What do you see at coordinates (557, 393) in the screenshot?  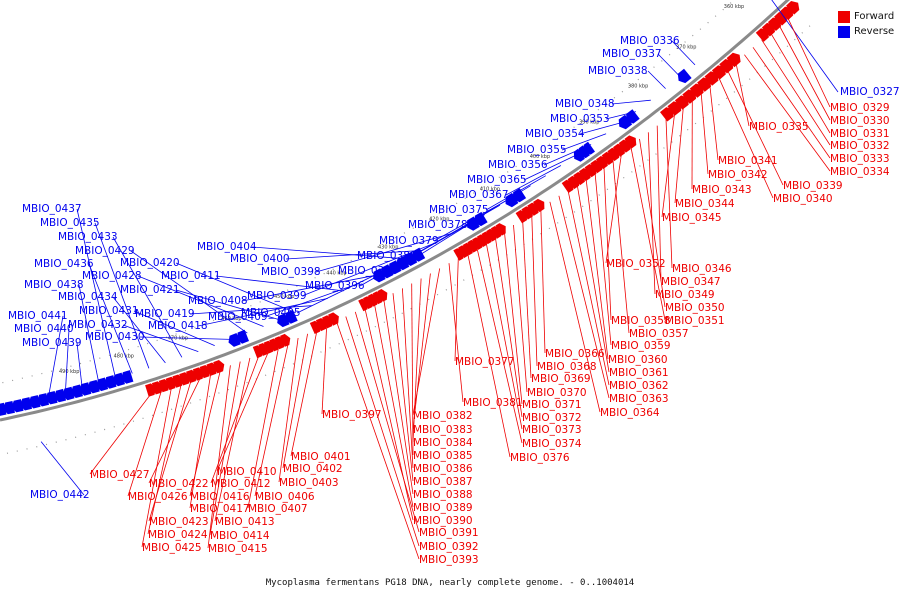 I see `gene-label: MBIO_0370` at bounding box center [557, 393].